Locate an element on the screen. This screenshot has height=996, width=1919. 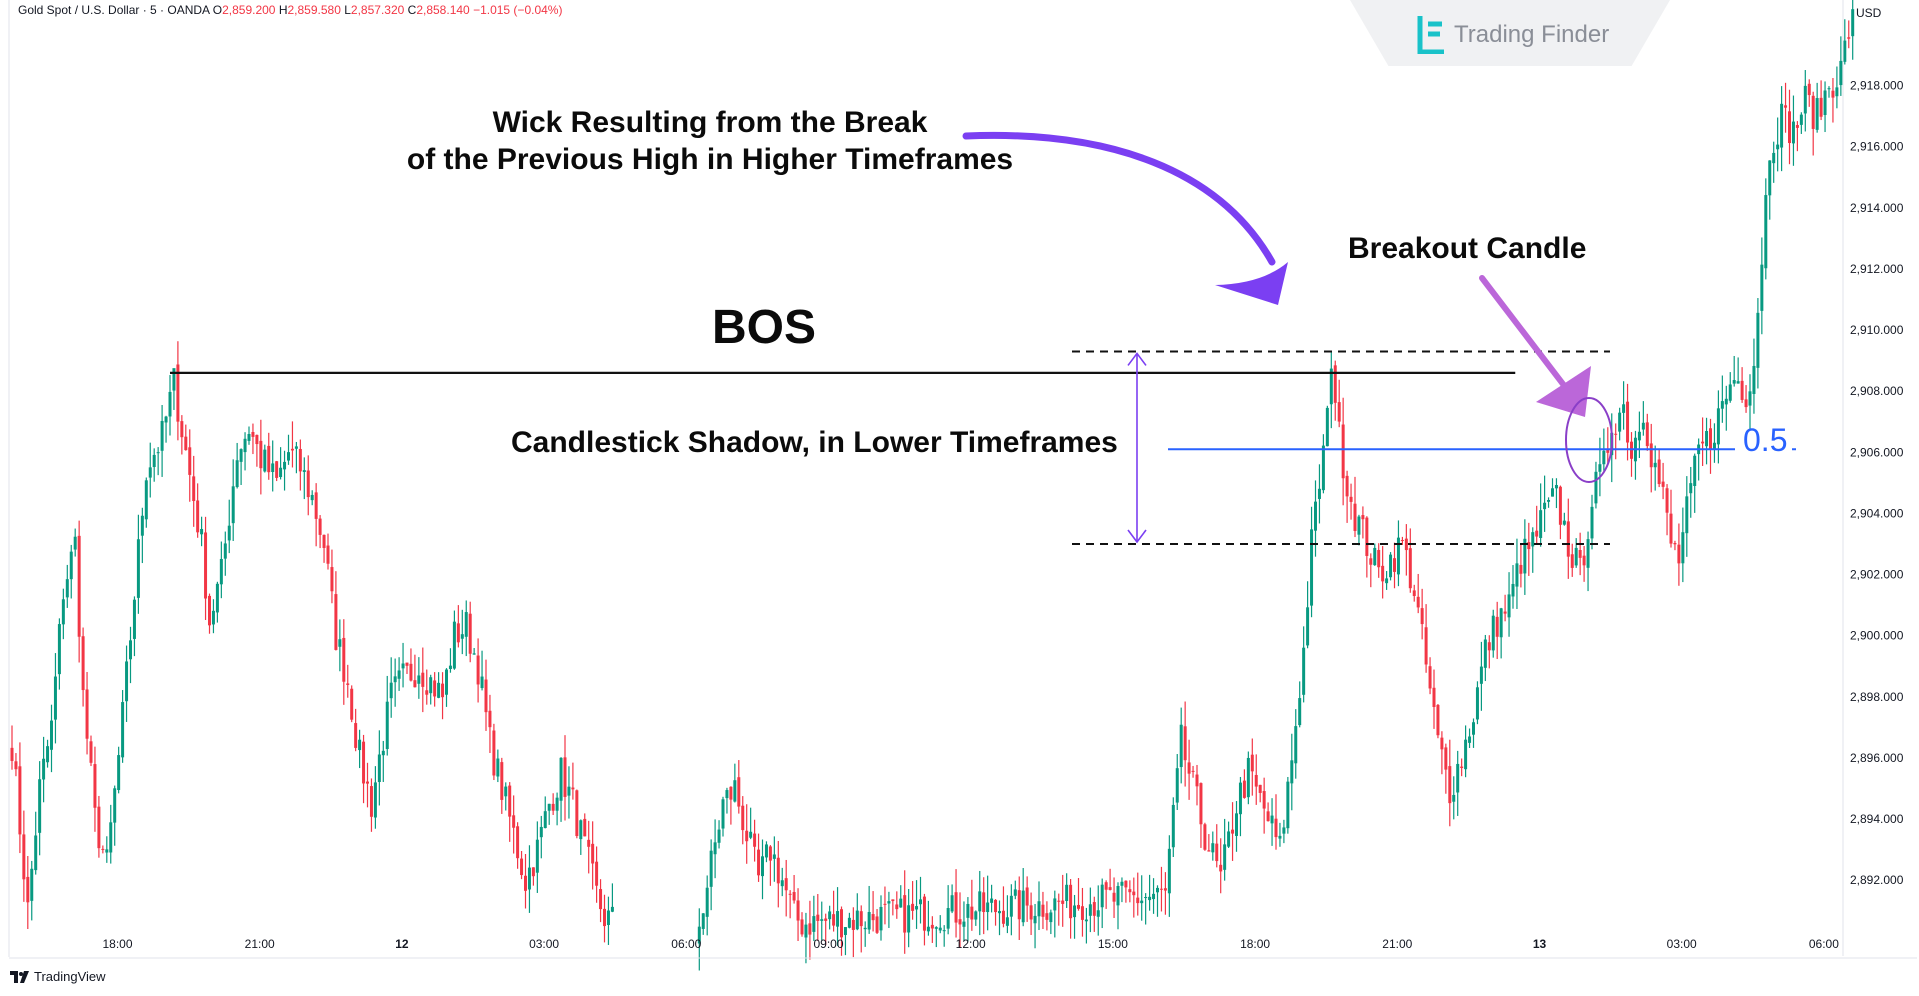
price-tick-label: 2,904.000 is located at coordinates (1877, 513).